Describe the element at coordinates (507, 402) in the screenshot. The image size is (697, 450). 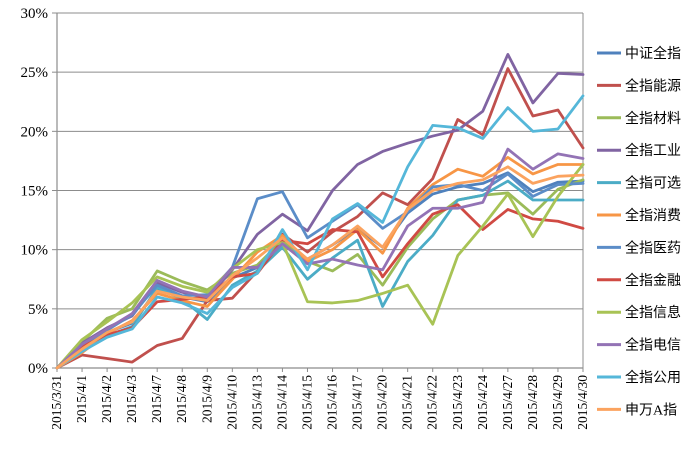
I see `x-axis-label: 2015/4/27` at that location.